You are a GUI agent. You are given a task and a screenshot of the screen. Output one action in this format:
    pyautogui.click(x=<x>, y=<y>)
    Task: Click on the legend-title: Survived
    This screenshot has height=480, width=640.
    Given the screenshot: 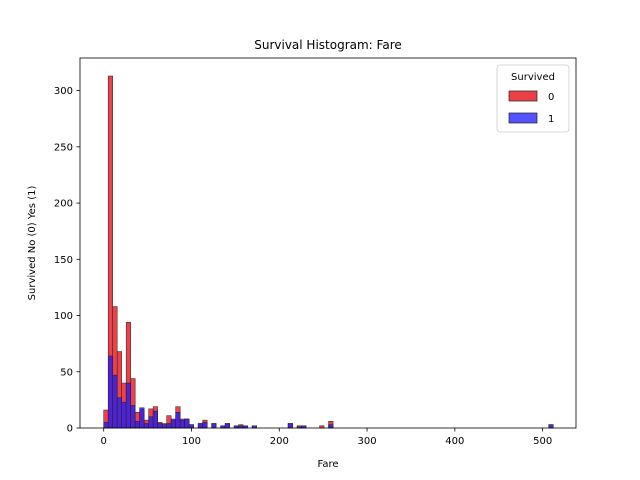 What is the action you would take?
    pyautogui.click(x=533, y=77)
    